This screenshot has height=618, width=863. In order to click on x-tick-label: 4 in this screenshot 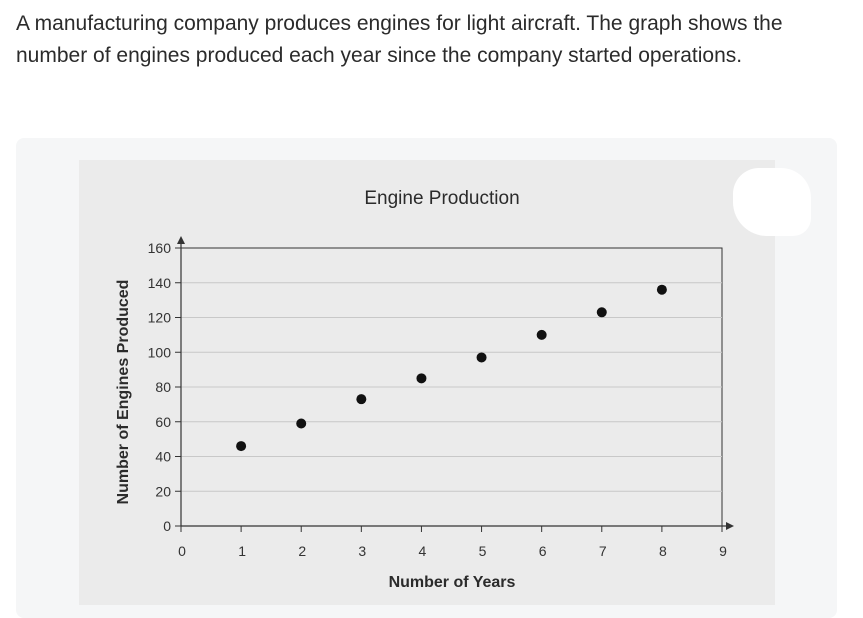, I will do `click(423, 551)`.